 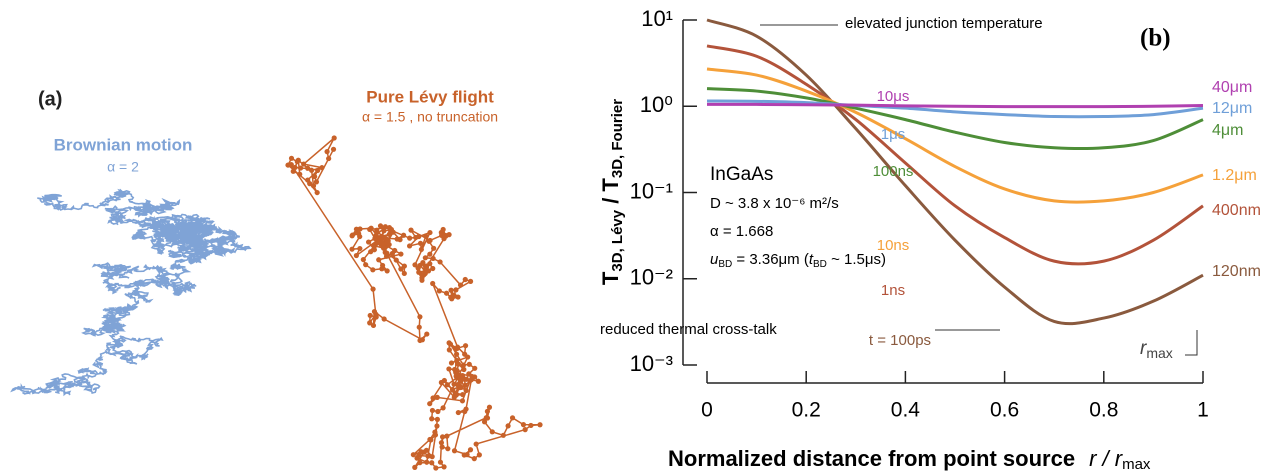 What do you see at coordinates (123, 167) in the screenshot?
I see `walk-subtitle: α = 2` at bounding box center [123, 167].